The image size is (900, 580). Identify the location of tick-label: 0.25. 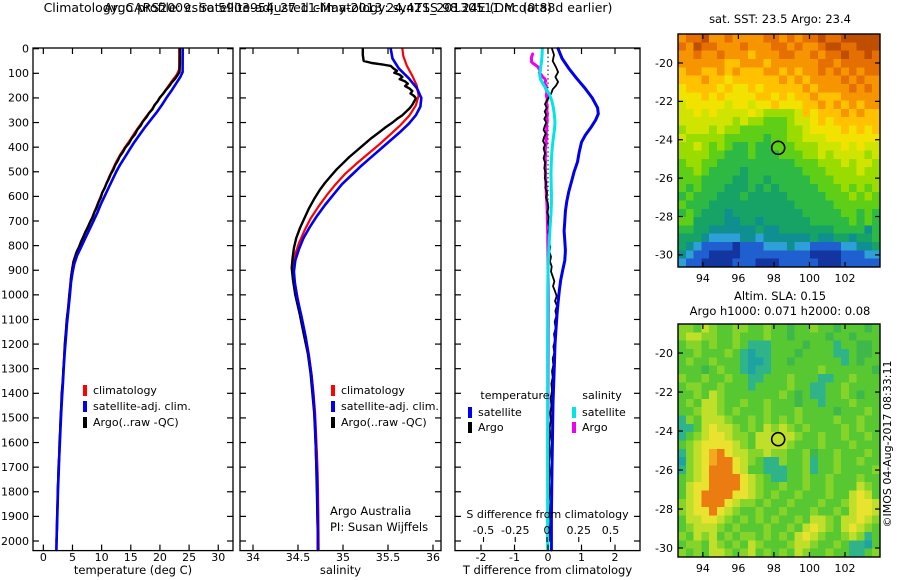
(579, 530).